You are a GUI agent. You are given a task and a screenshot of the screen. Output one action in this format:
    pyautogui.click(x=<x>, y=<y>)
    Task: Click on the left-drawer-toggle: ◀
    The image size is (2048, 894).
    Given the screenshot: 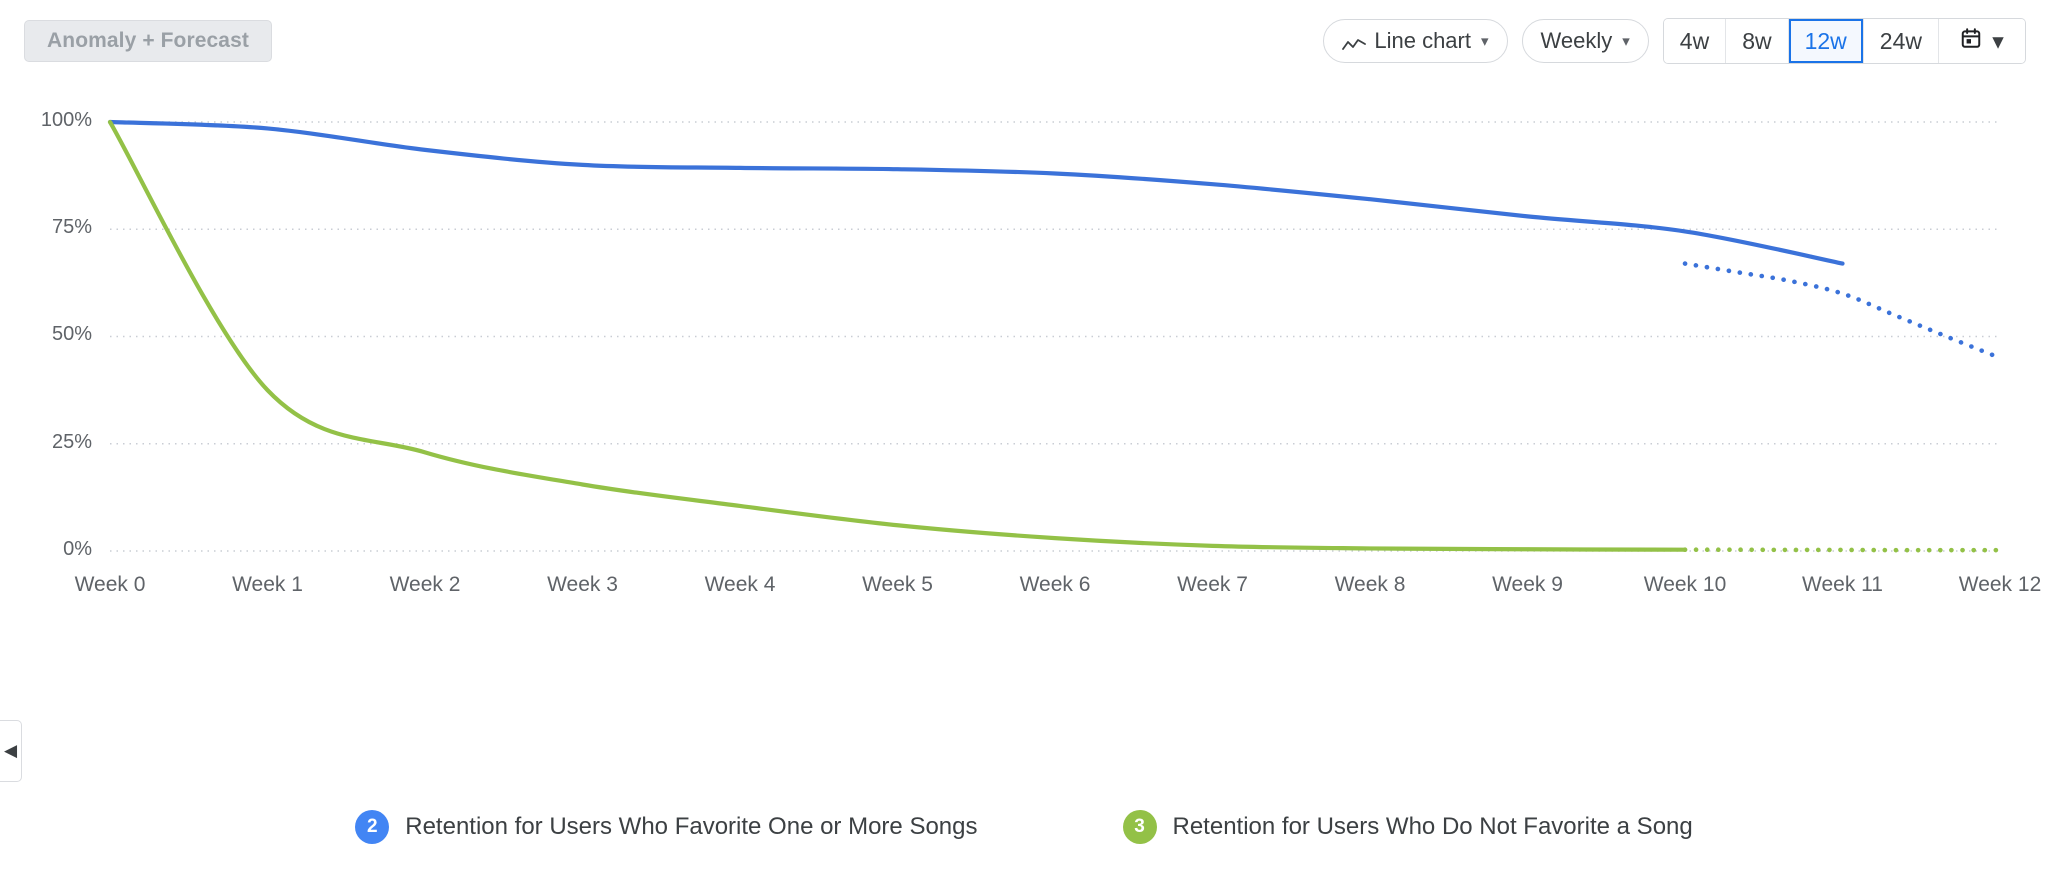 What is the action you would take?
    pyautogui.click(x=11, y=751)
    